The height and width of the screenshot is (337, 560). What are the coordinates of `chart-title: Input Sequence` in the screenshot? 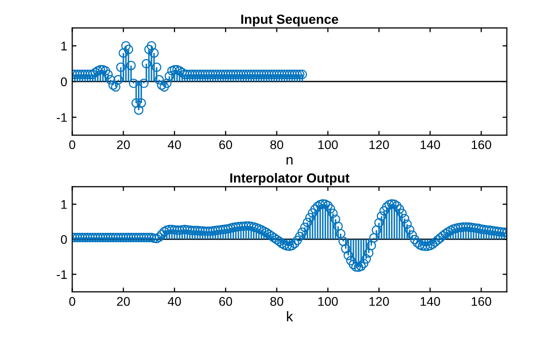 It's located at (289, 20).